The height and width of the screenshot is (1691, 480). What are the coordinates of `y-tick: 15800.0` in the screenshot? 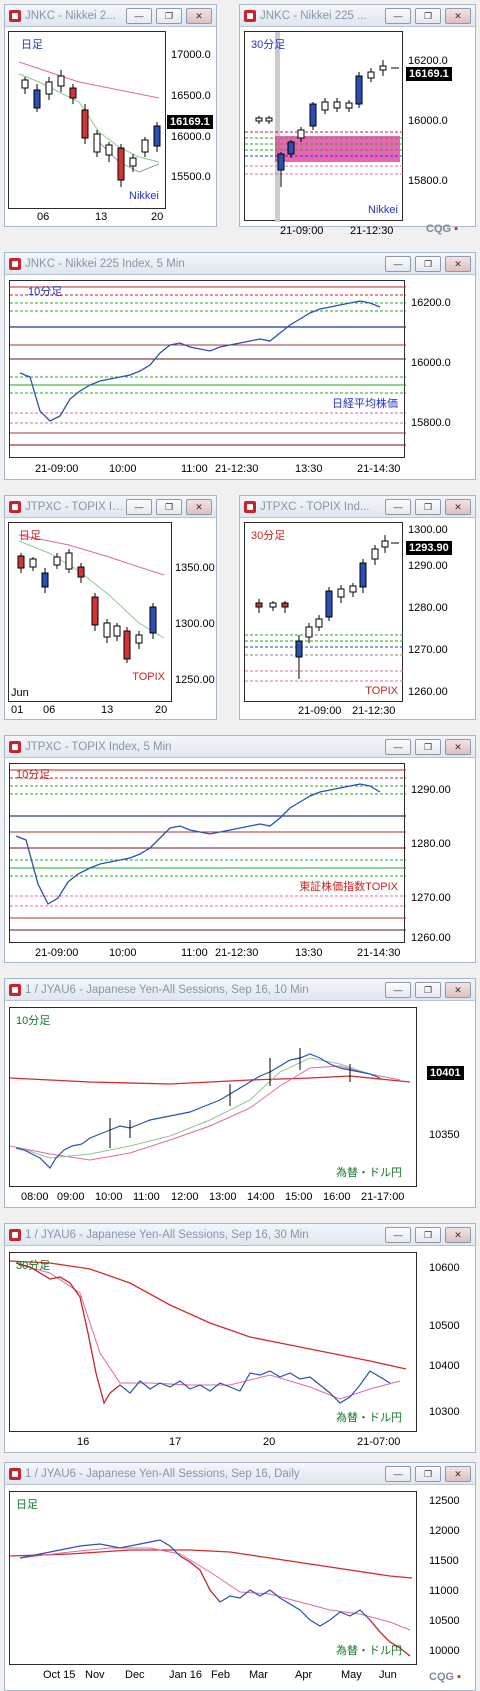 It's located at (431, 423).